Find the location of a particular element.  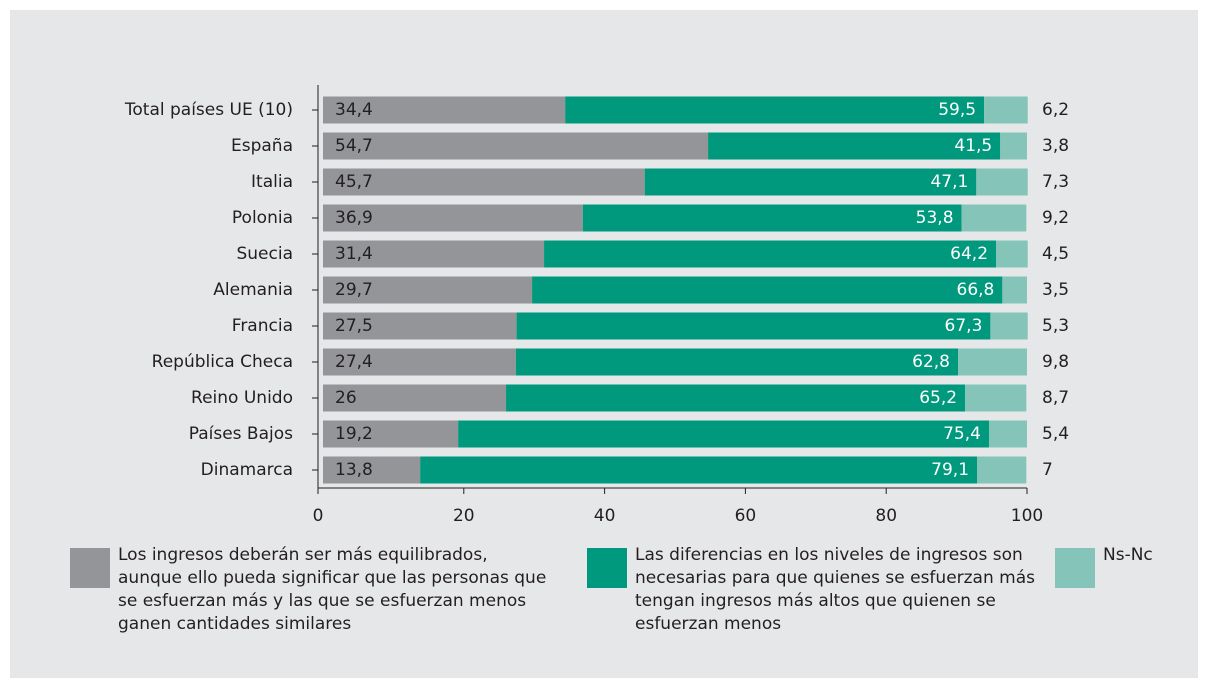

value-label: 5,3 is located at coordinates (1055, 326).